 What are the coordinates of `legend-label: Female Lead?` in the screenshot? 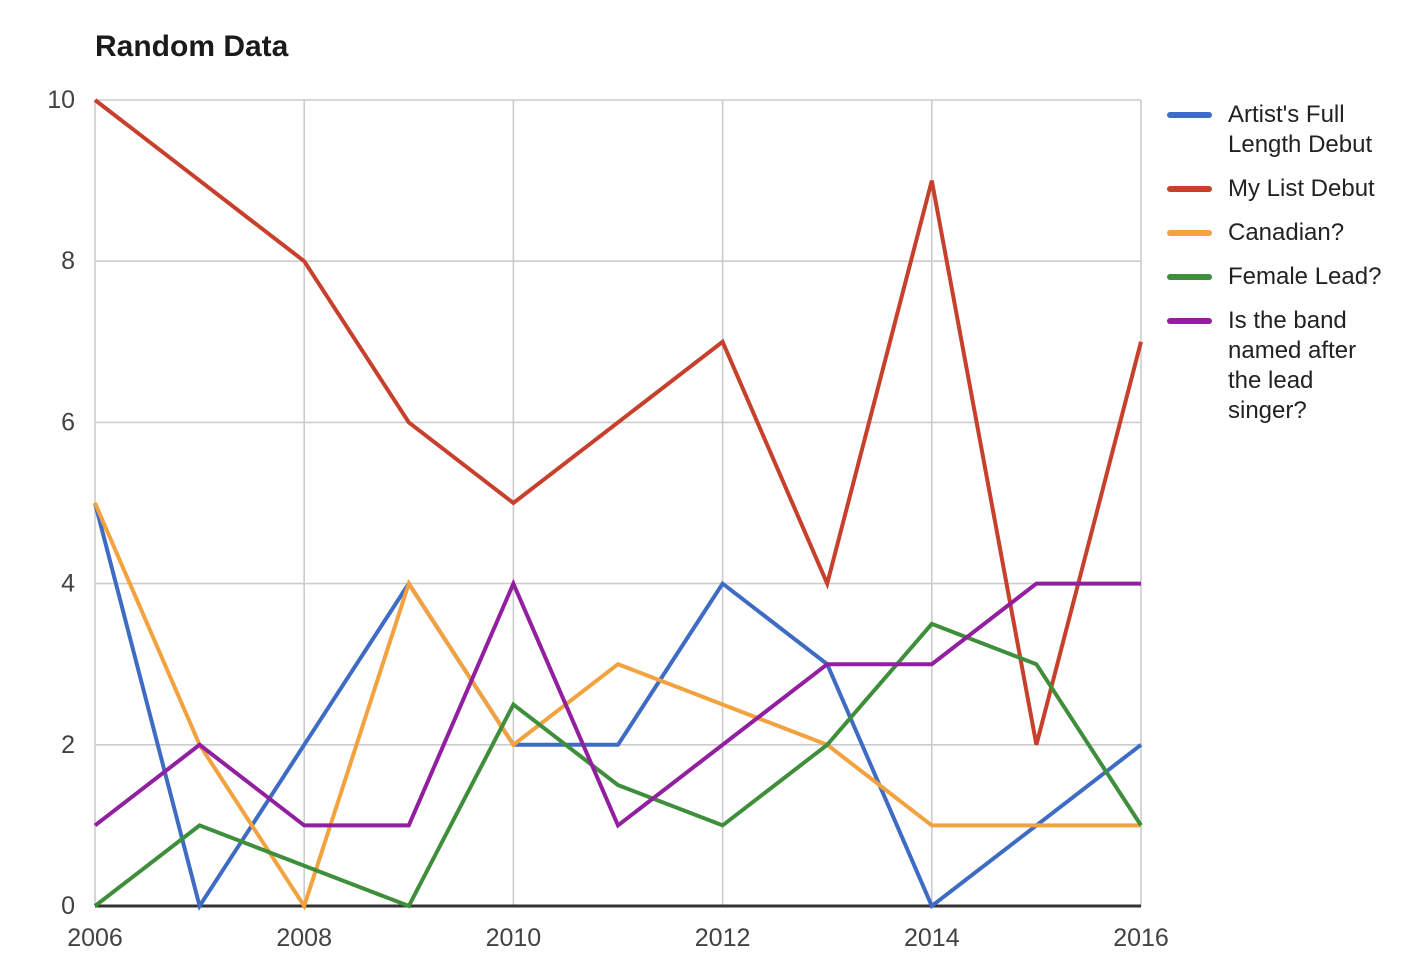 It's located at (1304, 277).